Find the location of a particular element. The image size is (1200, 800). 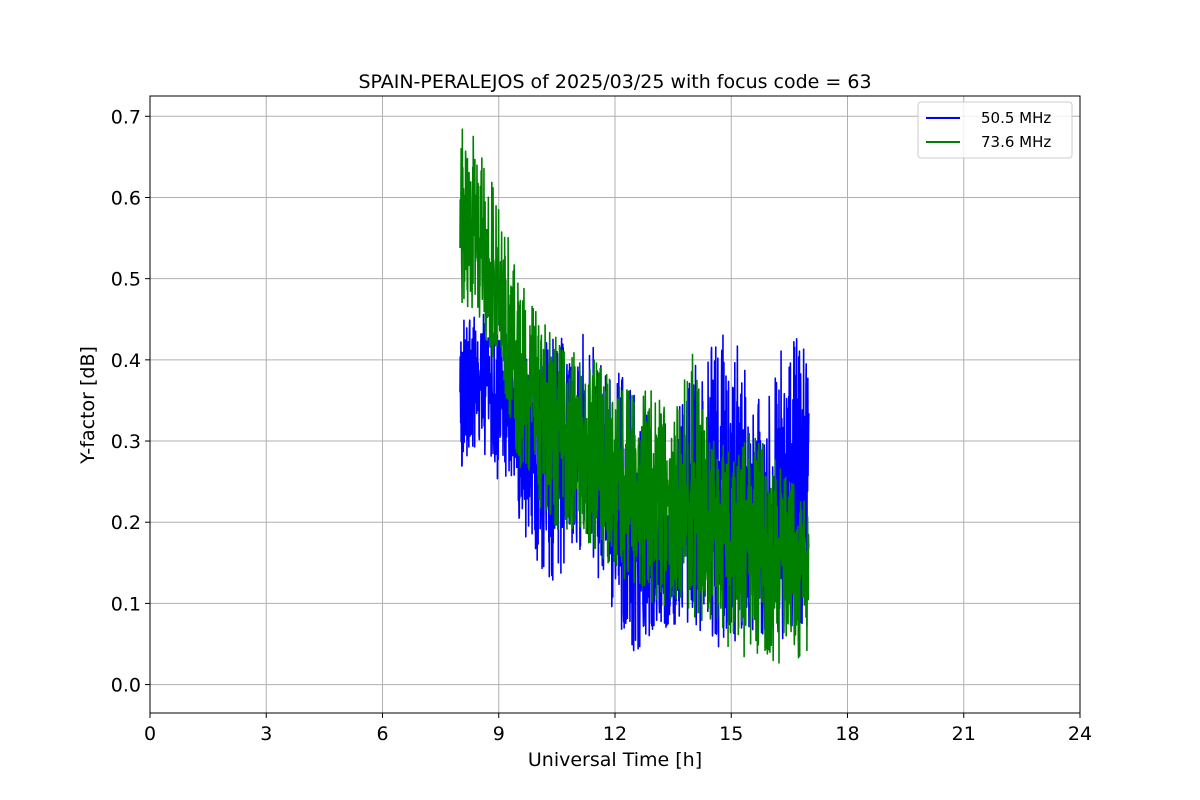

y-tick-label: 0.2 is located at coordinates (126, 523).